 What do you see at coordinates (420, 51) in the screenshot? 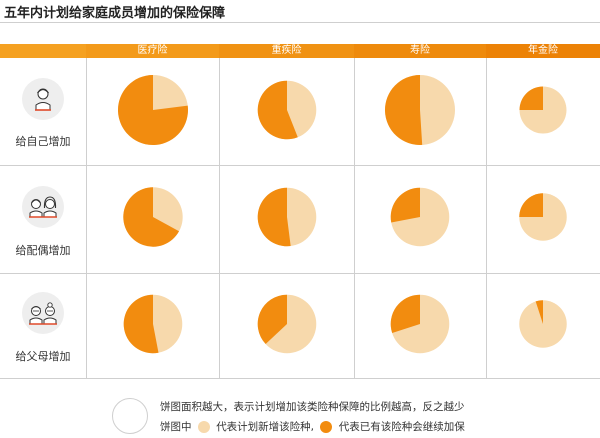
I see `header-life: 寿险` at bounding box center [420, 51].